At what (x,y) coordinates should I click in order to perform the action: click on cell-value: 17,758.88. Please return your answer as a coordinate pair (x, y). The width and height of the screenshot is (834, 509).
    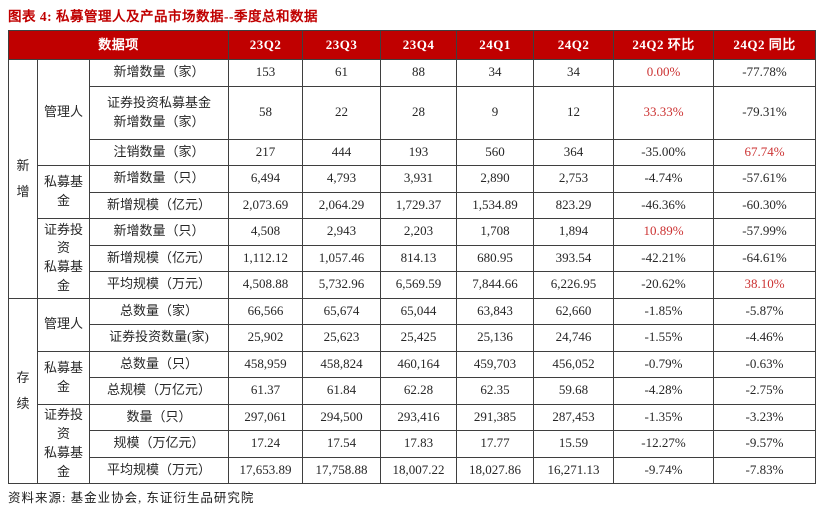
    Looking at the image, I should click on (342, 470).